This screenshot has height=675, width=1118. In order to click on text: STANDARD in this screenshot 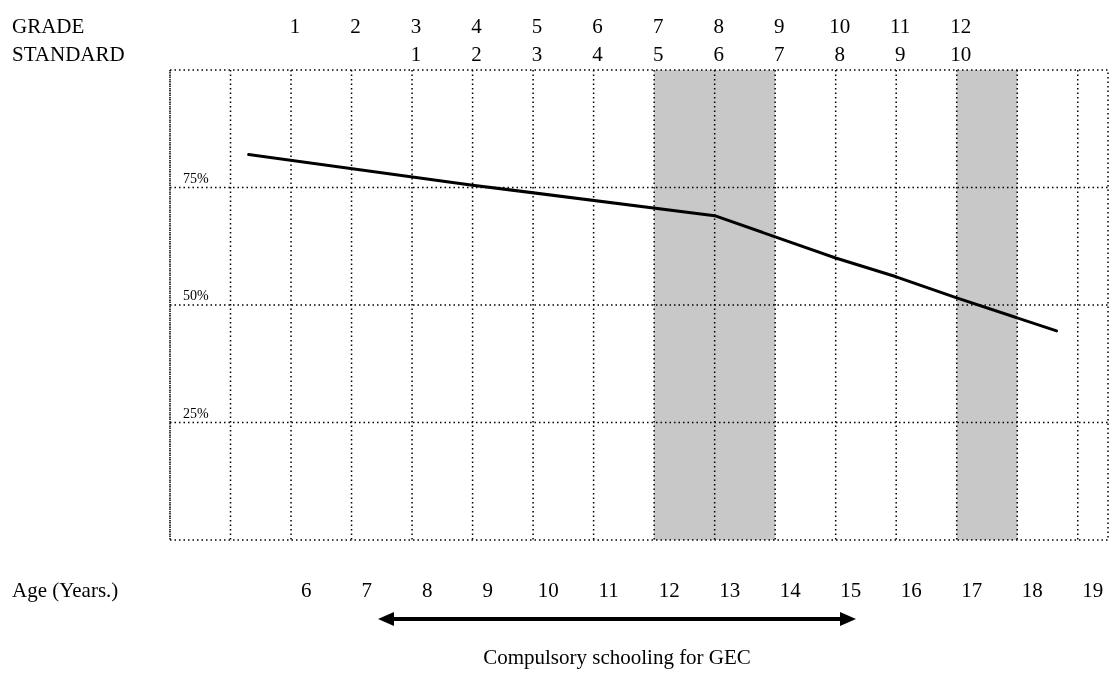, I will do `click(68, 54)`.